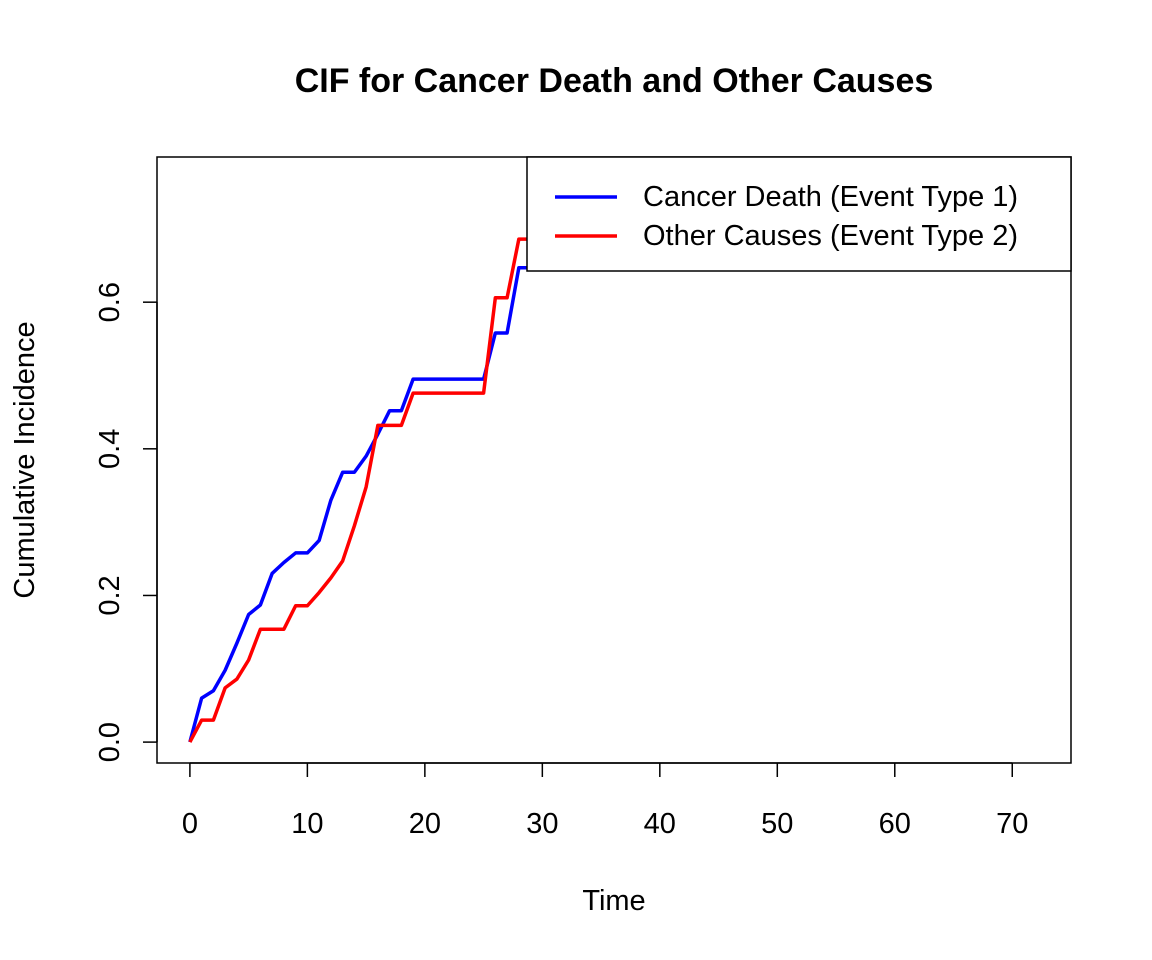  What do you see at coordinates (613, 901) in the screenshot?
I see `x-axis-label: Time` at bounding box center [613, 901].